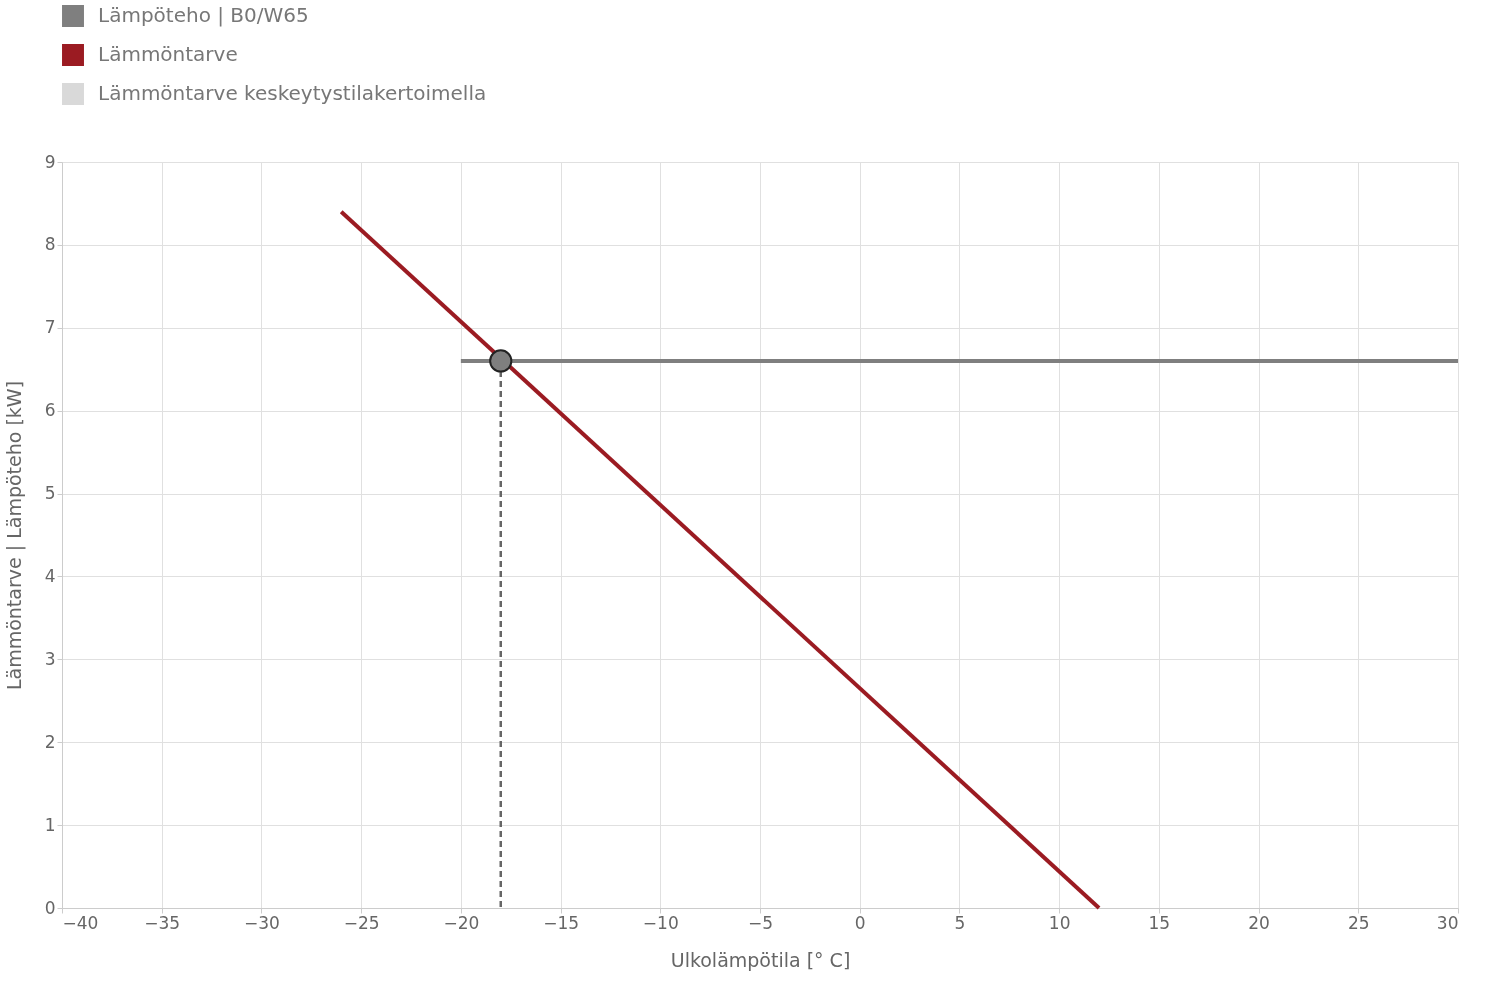  Describe the element at coordinates (860, 922) in the screenshot. I see `x-tick-label: 0` at that location.